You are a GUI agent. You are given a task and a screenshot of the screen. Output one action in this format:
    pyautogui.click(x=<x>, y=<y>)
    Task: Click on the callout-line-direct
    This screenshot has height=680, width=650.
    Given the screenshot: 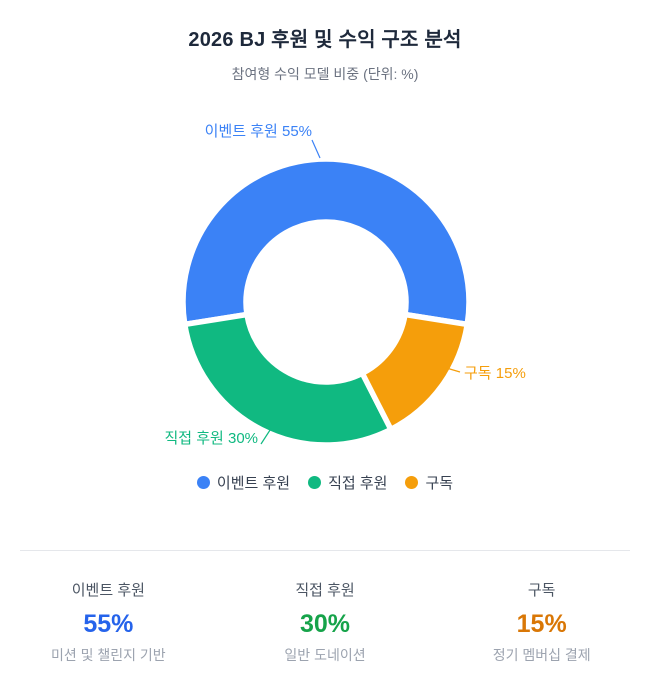 What is the action you would take?
    pyautogui.click(x=266, y=435)
    